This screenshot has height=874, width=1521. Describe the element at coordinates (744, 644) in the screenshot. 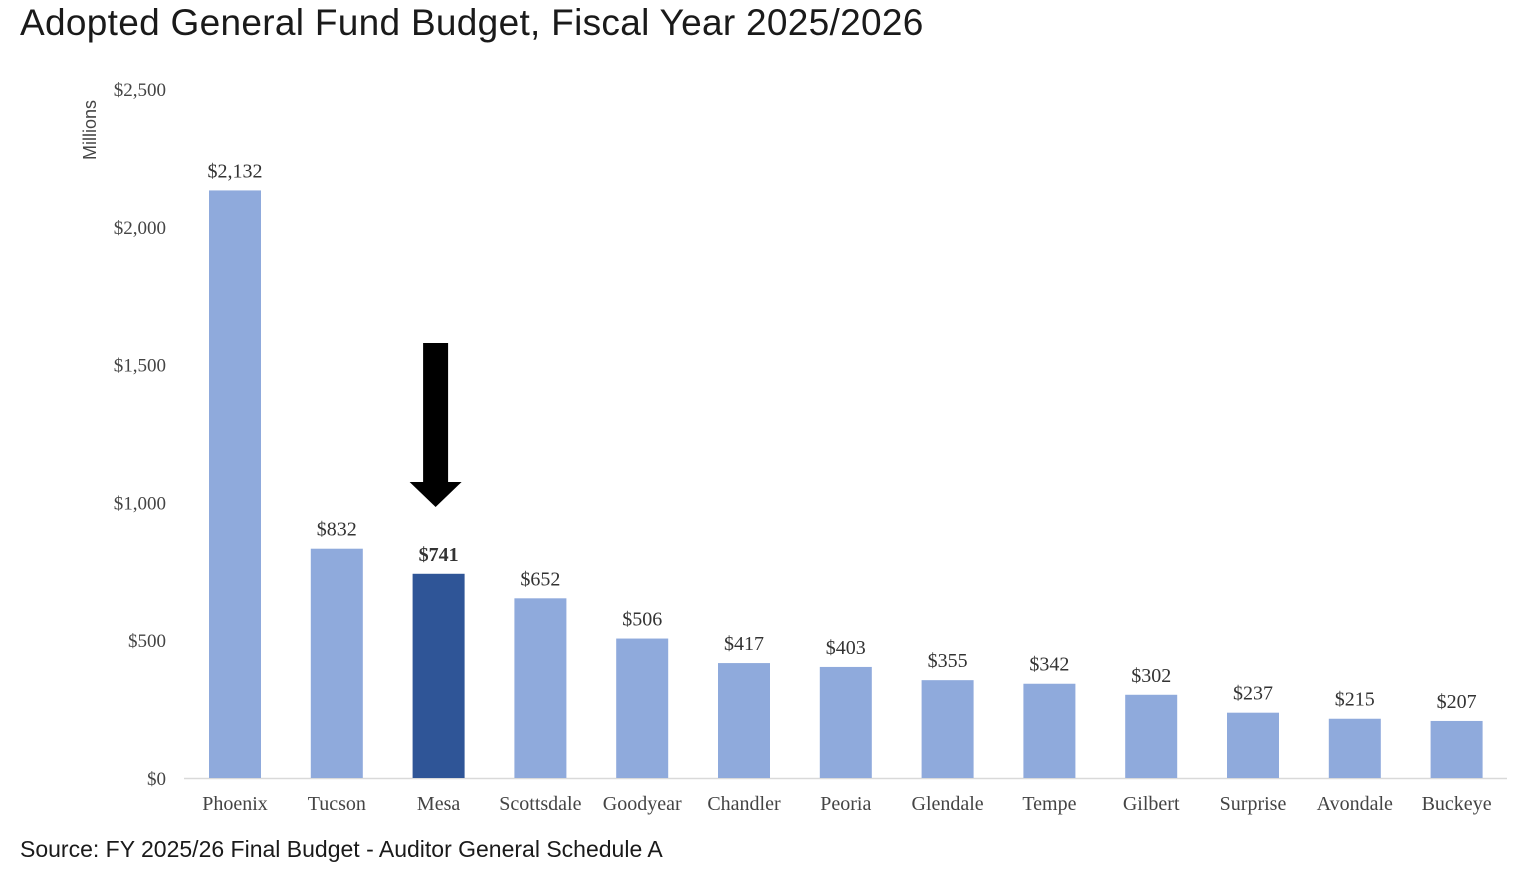

I see `data-label: $417` at that location.